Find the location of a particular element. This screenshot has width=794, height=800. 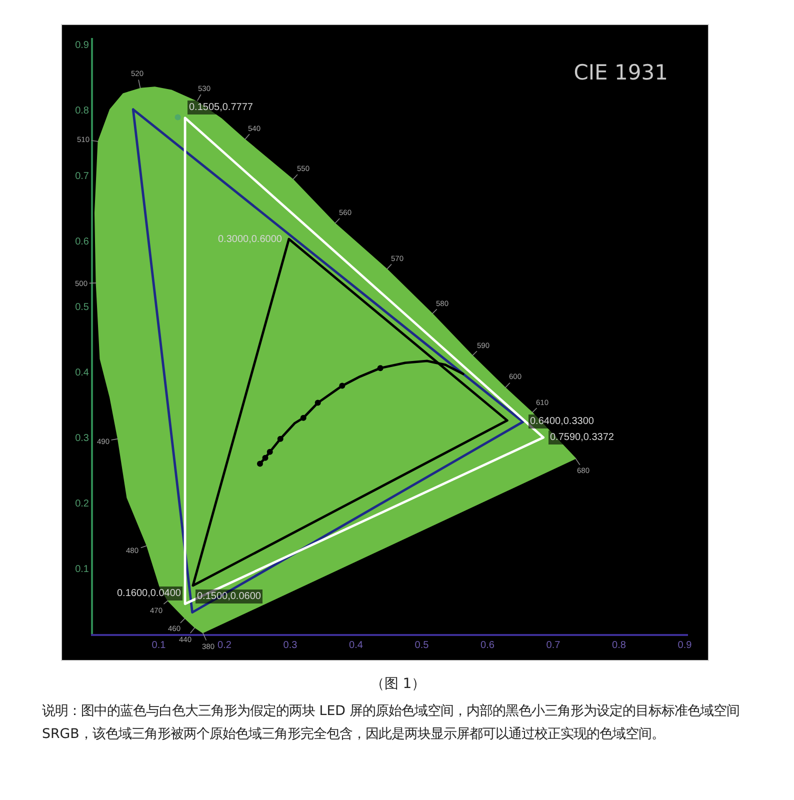

x-tick-label: 0.7 is located at coordinates (553, 645).